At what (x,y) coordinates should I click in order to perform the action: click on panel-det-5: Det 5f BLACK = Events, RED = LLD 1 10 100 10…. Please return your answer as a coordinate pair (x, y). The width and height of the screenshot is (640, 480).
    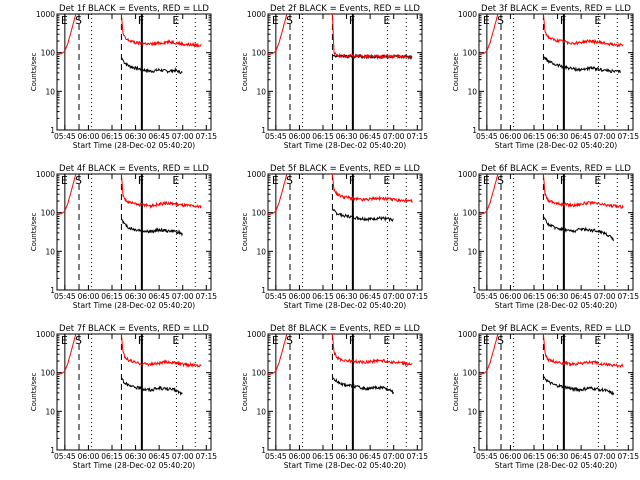
    Looking at the image, I should click on (334, 237).